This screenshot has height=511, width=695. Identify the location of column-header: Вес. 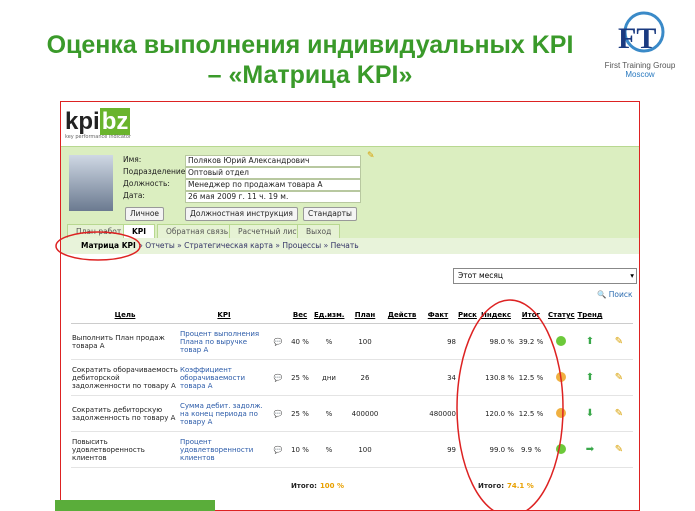
(300, 315).